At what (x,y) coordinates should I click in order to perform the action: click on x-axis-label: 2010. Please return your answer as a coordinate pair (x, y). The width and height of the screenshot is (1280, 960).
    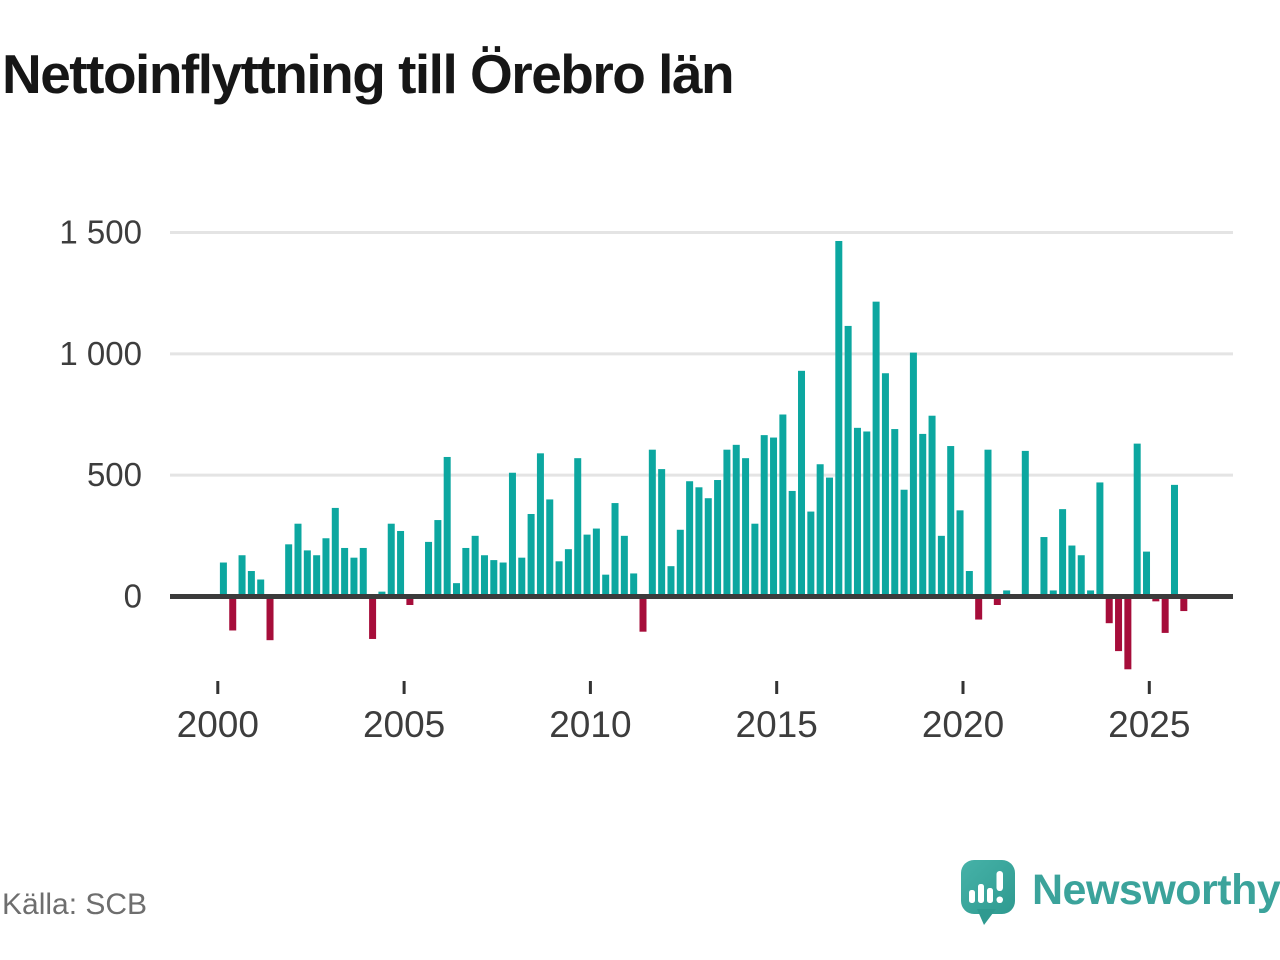
    Looking at the image, I should click on (590, 724).